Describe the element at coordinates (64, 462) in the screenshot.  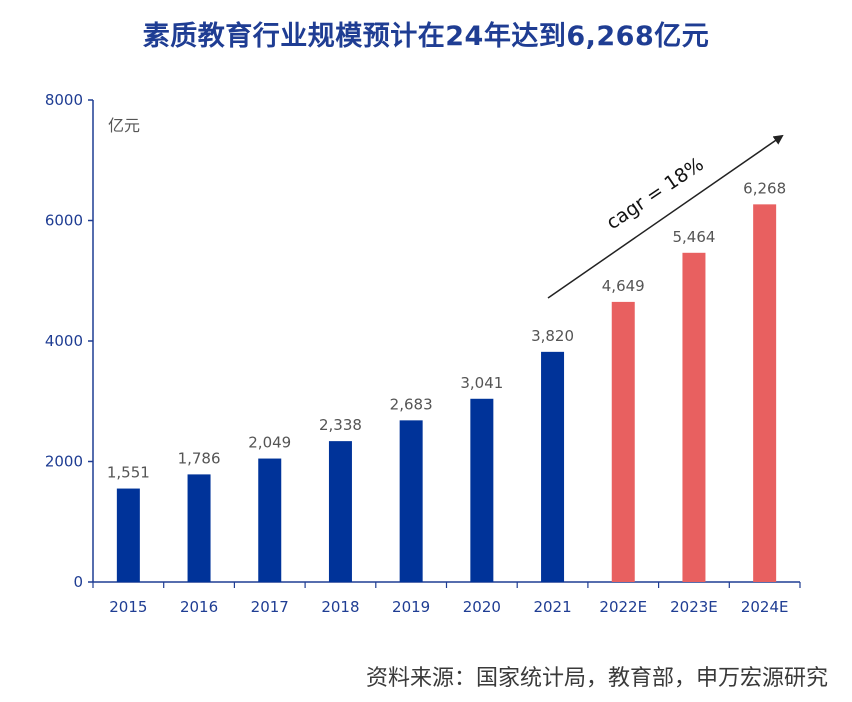
I see `y-tick-label: 2000` at that location.